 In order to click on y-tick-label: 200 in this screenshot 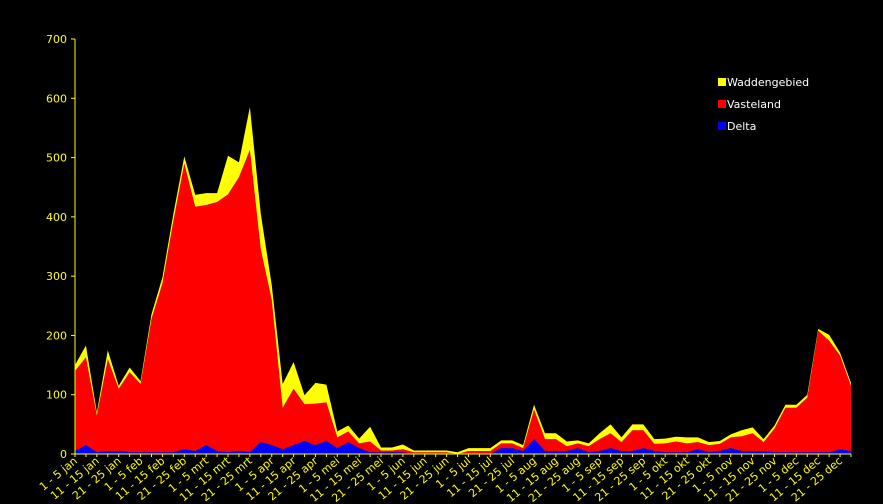, I will do `click(56, 335)`.